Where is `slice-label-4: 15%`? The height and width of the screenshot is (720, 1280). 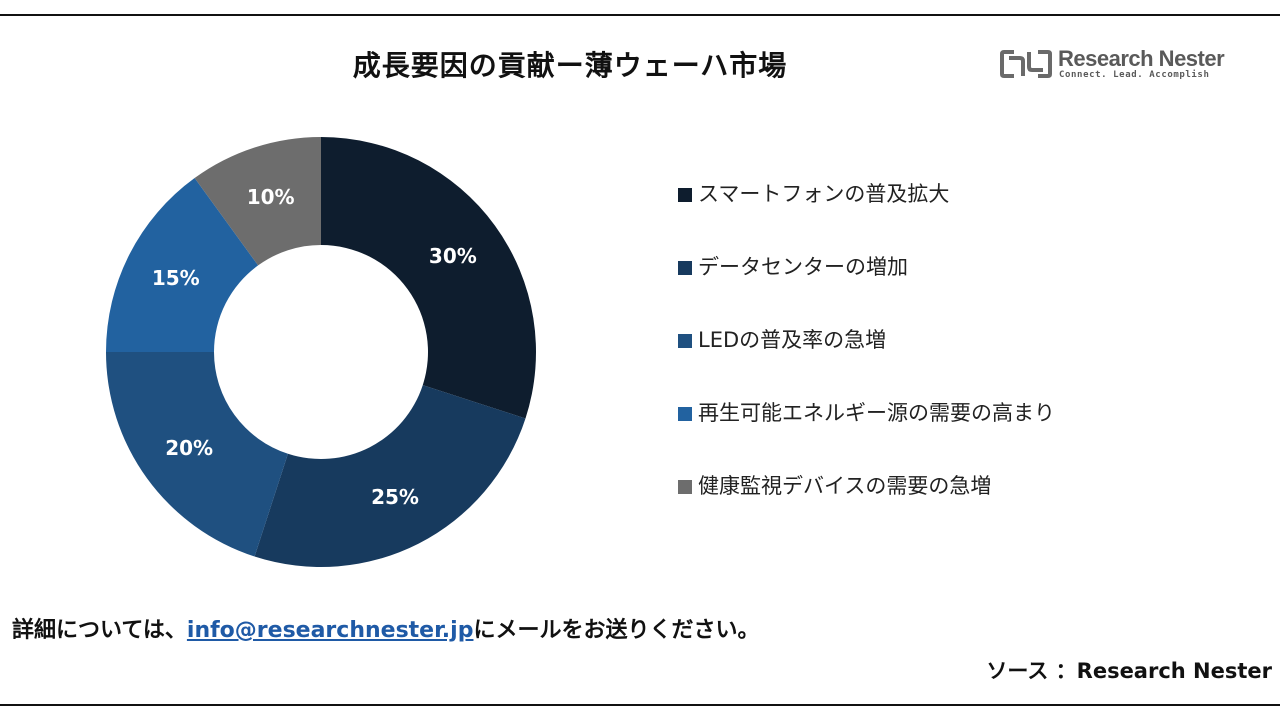
slice-label-4: 15% is located at coordinates (176, 278).